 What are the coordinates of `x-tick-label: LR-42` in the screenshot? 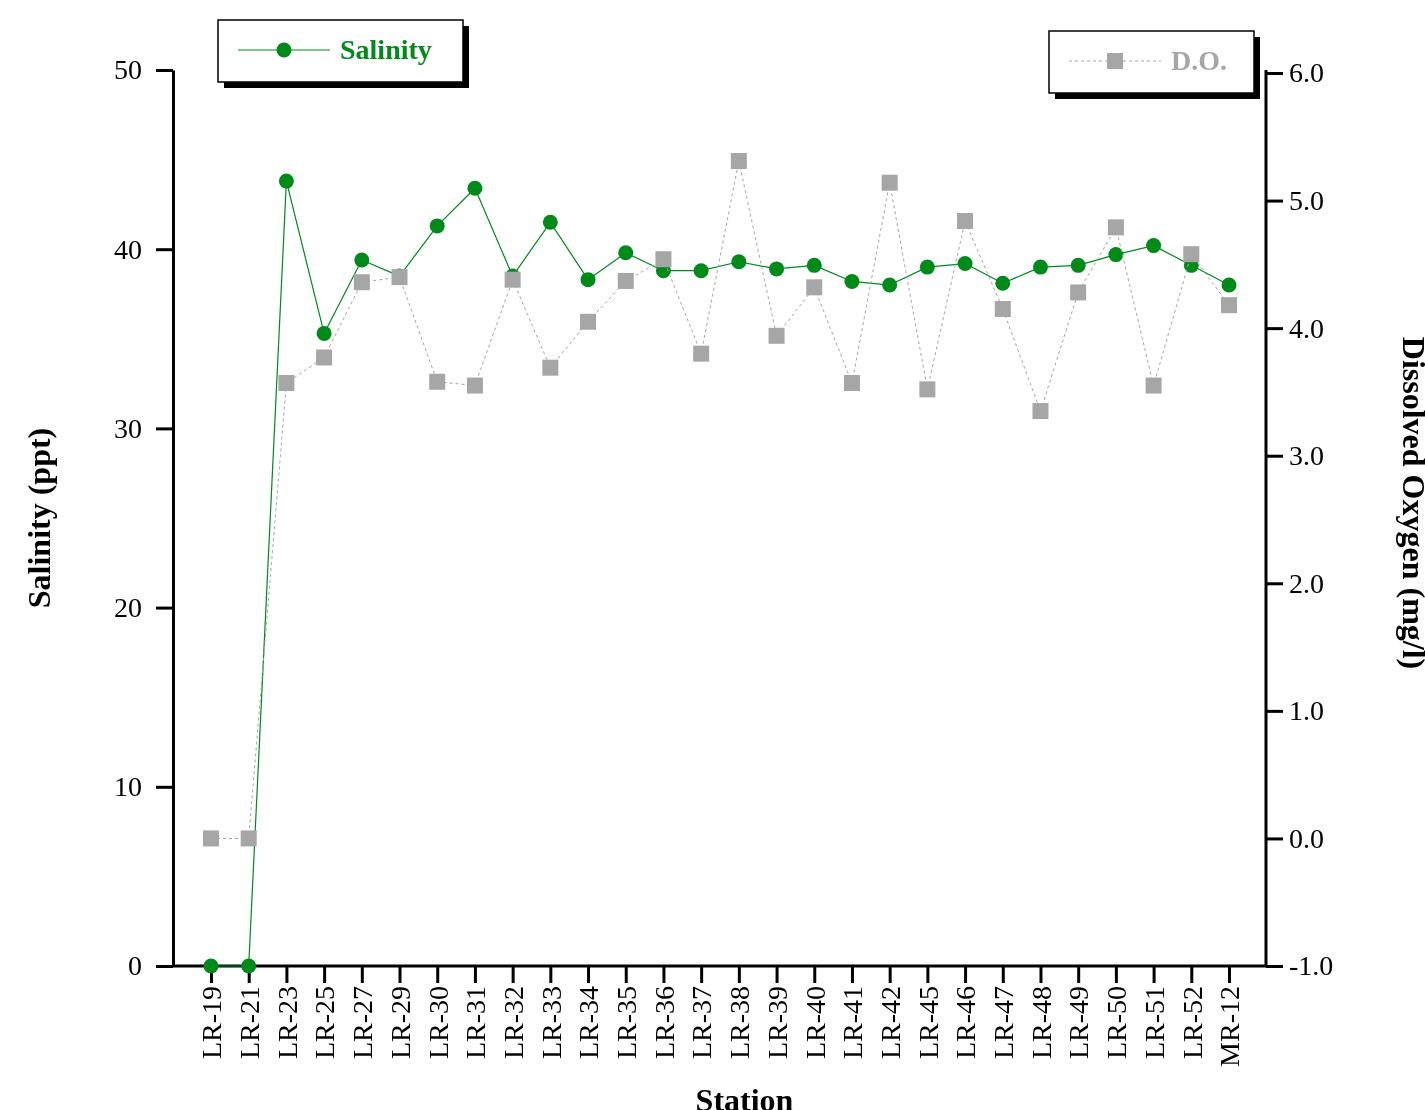 It's located at (890, 1023).